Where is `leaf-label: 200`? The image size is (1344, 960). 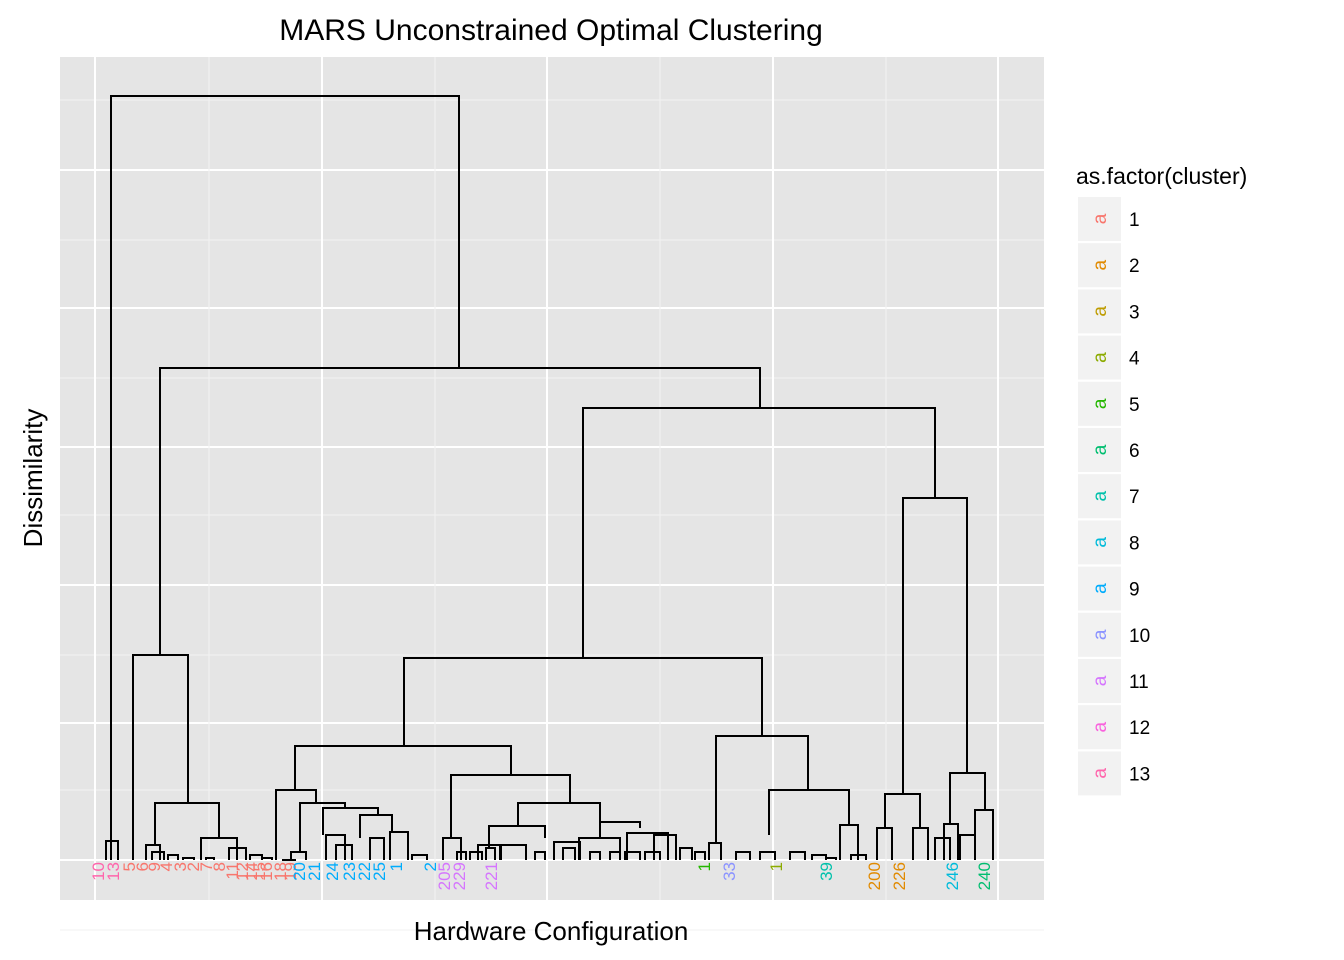 leaf-label: 200 is located at coordinates (874, 876).